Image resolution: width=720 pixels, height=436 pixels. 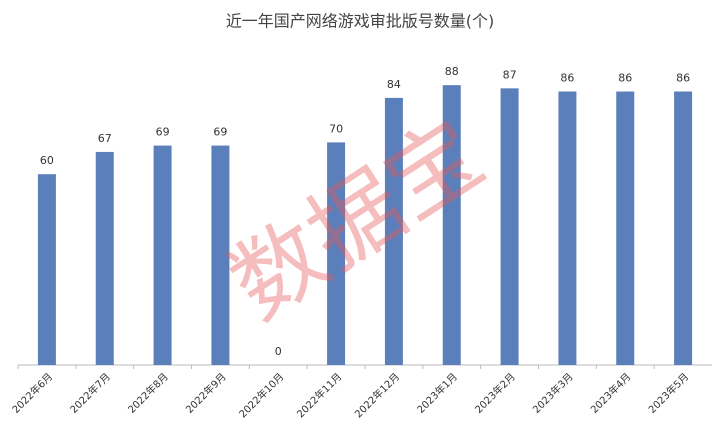 I want to click on chart-title: 近一年国产网络游戏审批版号数量(个), so click(x=360, y=21).